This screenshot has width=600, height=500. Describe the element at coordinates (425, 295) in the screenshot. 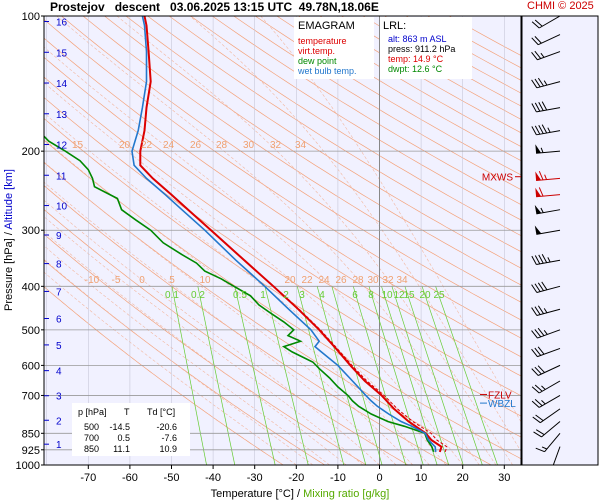

I see `mixing-ratio-label: 20` at that location.